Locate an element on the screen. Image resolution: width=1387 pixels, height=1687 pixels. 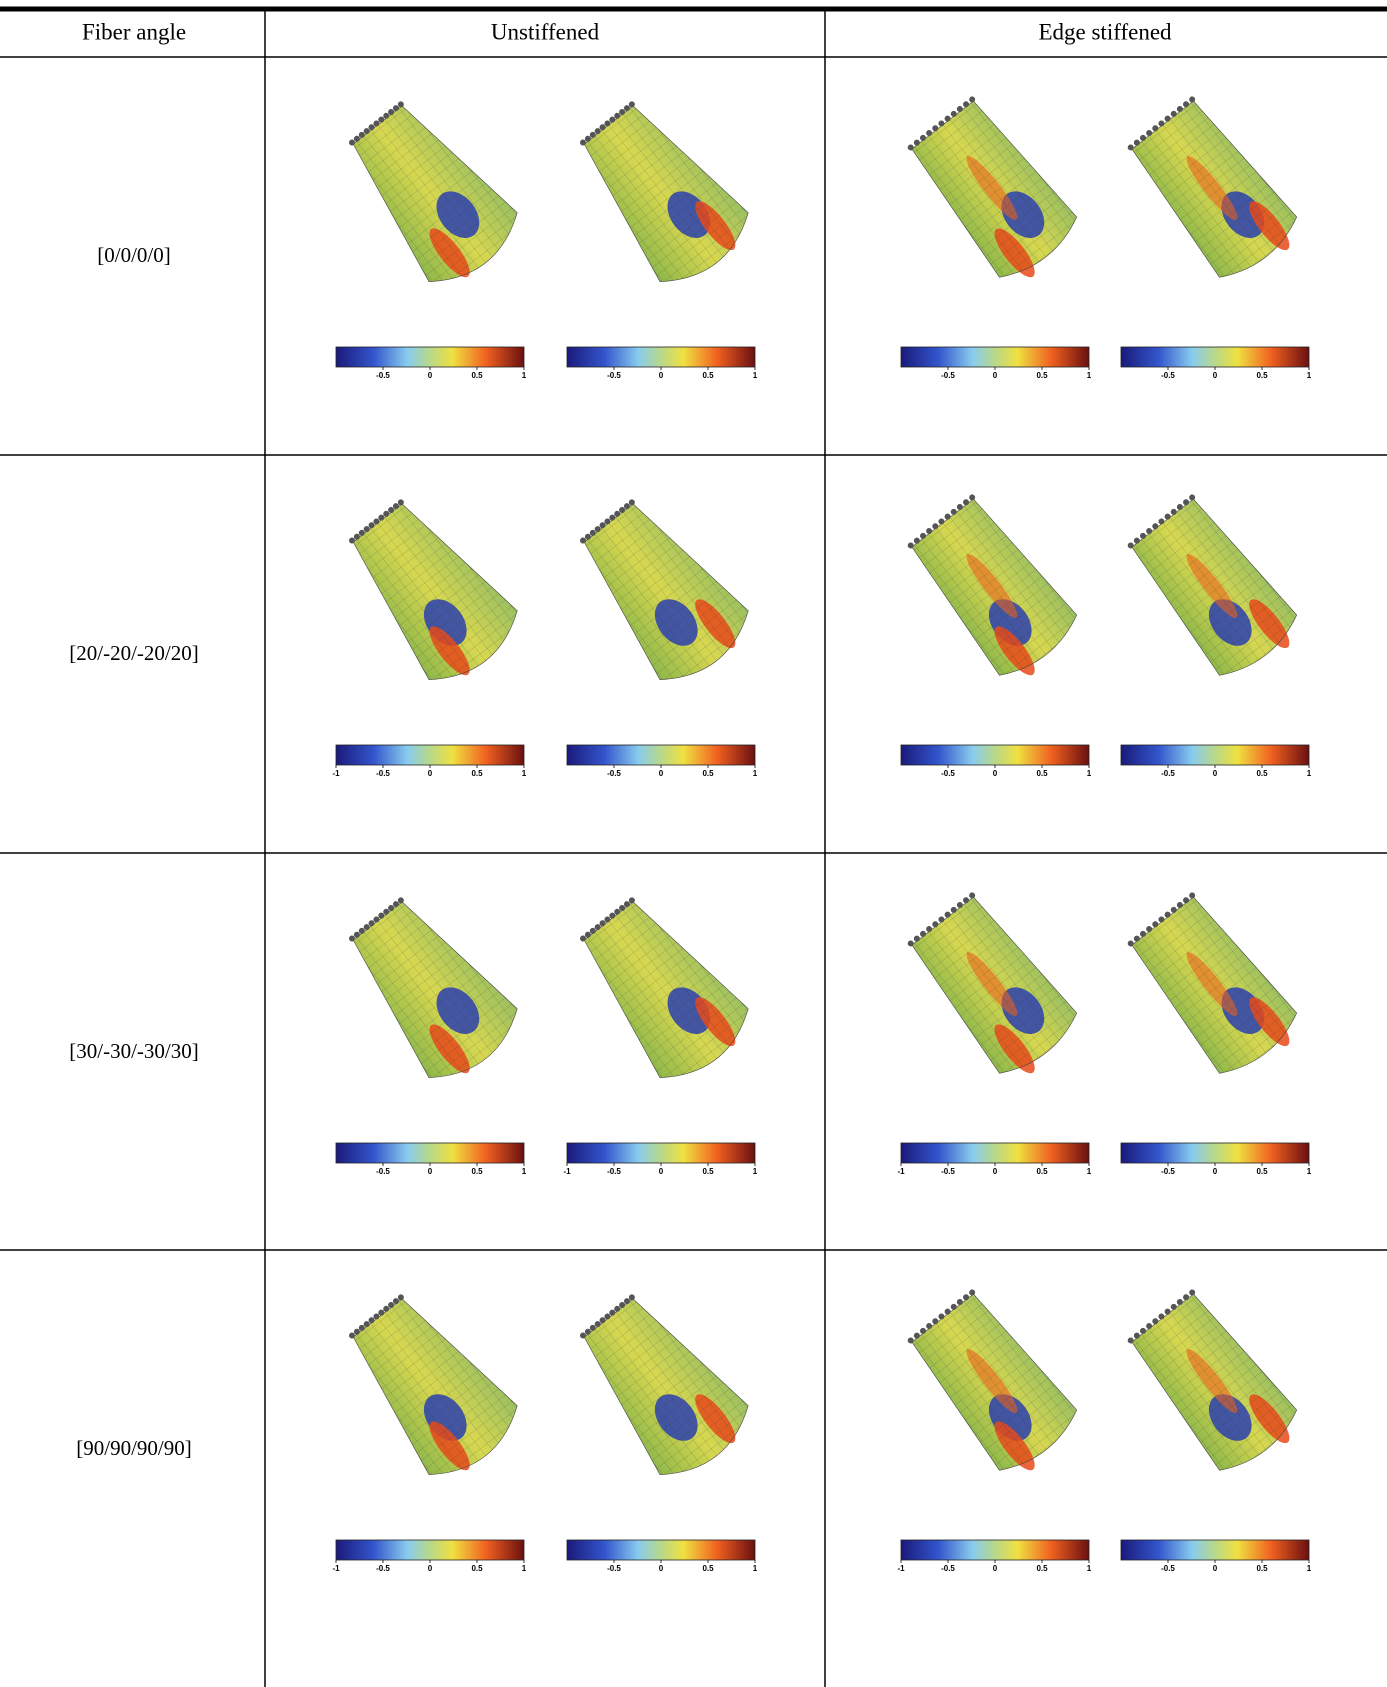
row-label: [0/0/0/0] is located at coordinates (134, 255).